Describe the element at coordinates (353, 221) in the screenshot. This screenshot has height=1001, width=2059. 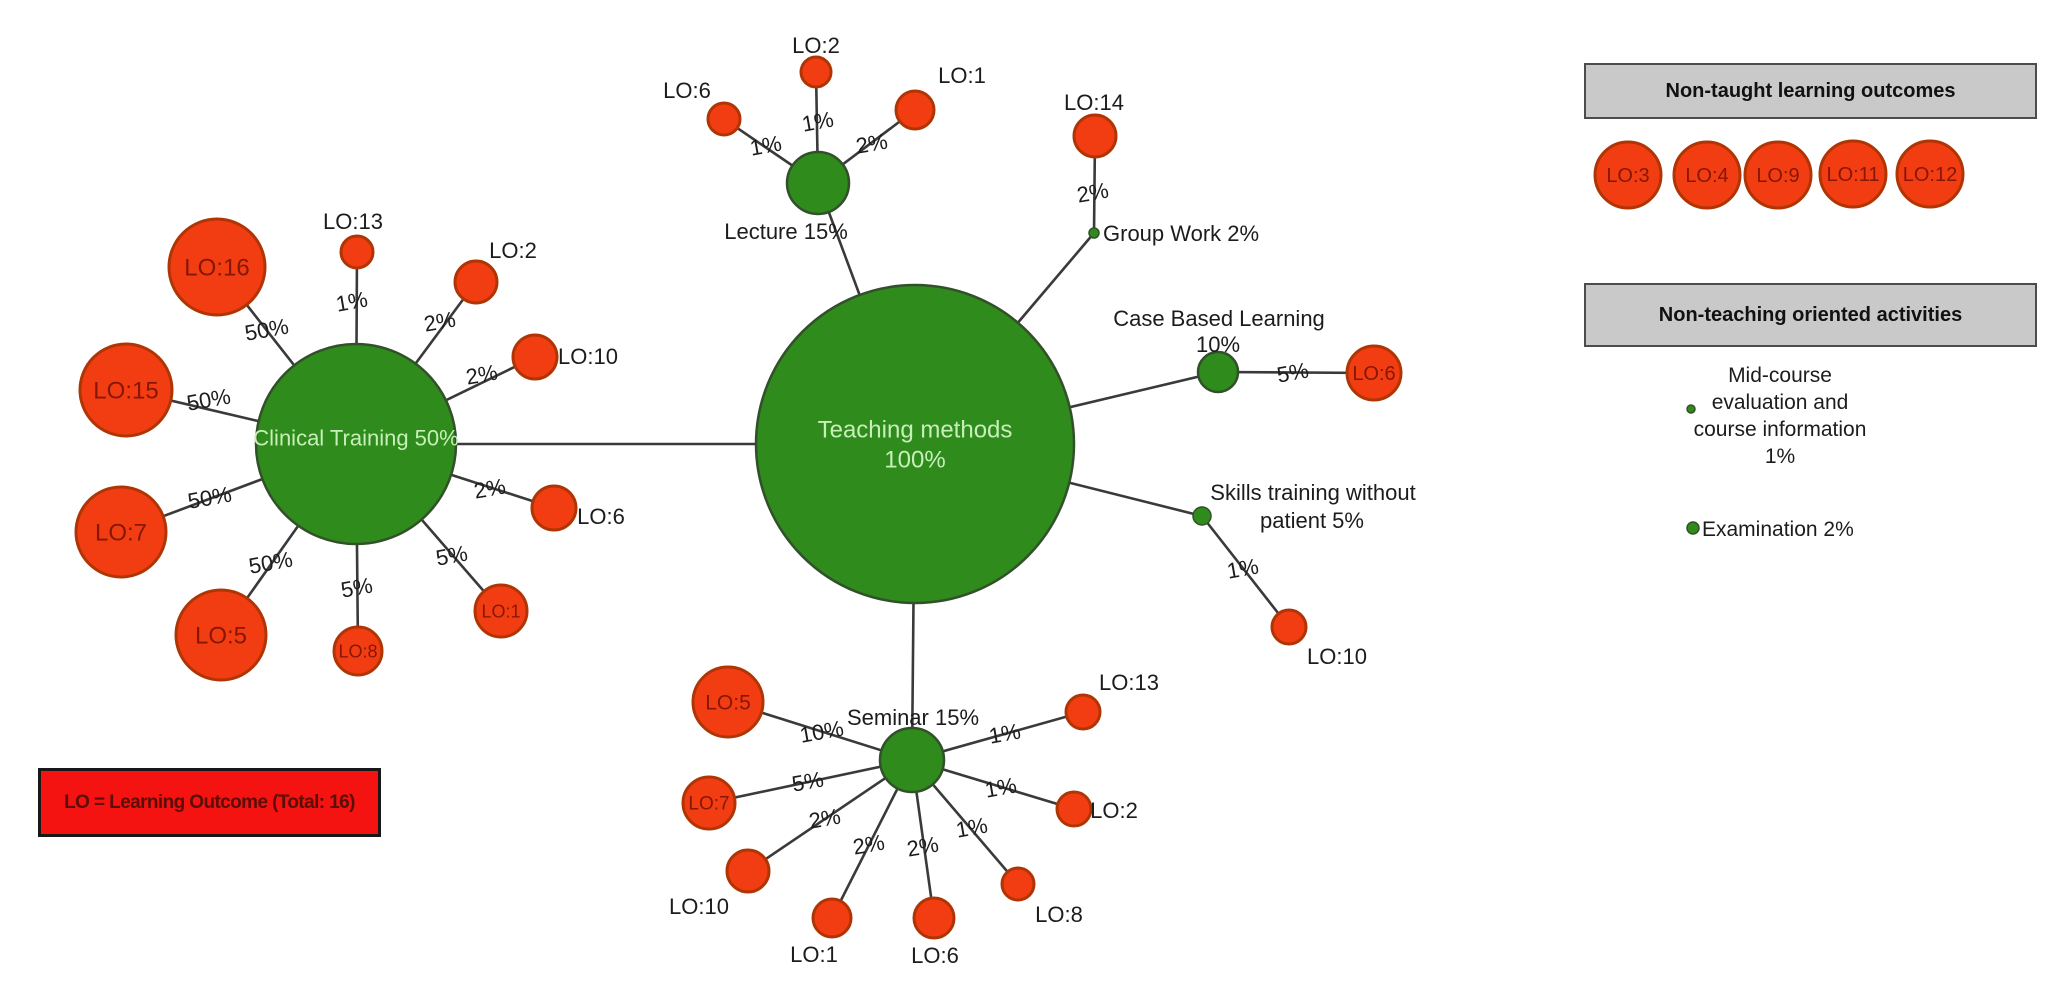
I see `node-label-lo13-clinical: LO:13` at that location.